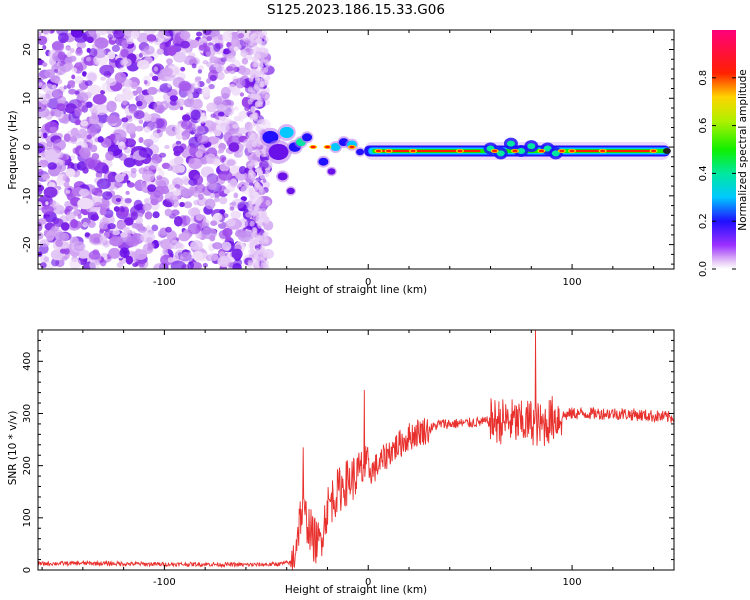 The image size is (750, 600). I want to click on colorbar-tick-label: 0.8, so click(703, 78).